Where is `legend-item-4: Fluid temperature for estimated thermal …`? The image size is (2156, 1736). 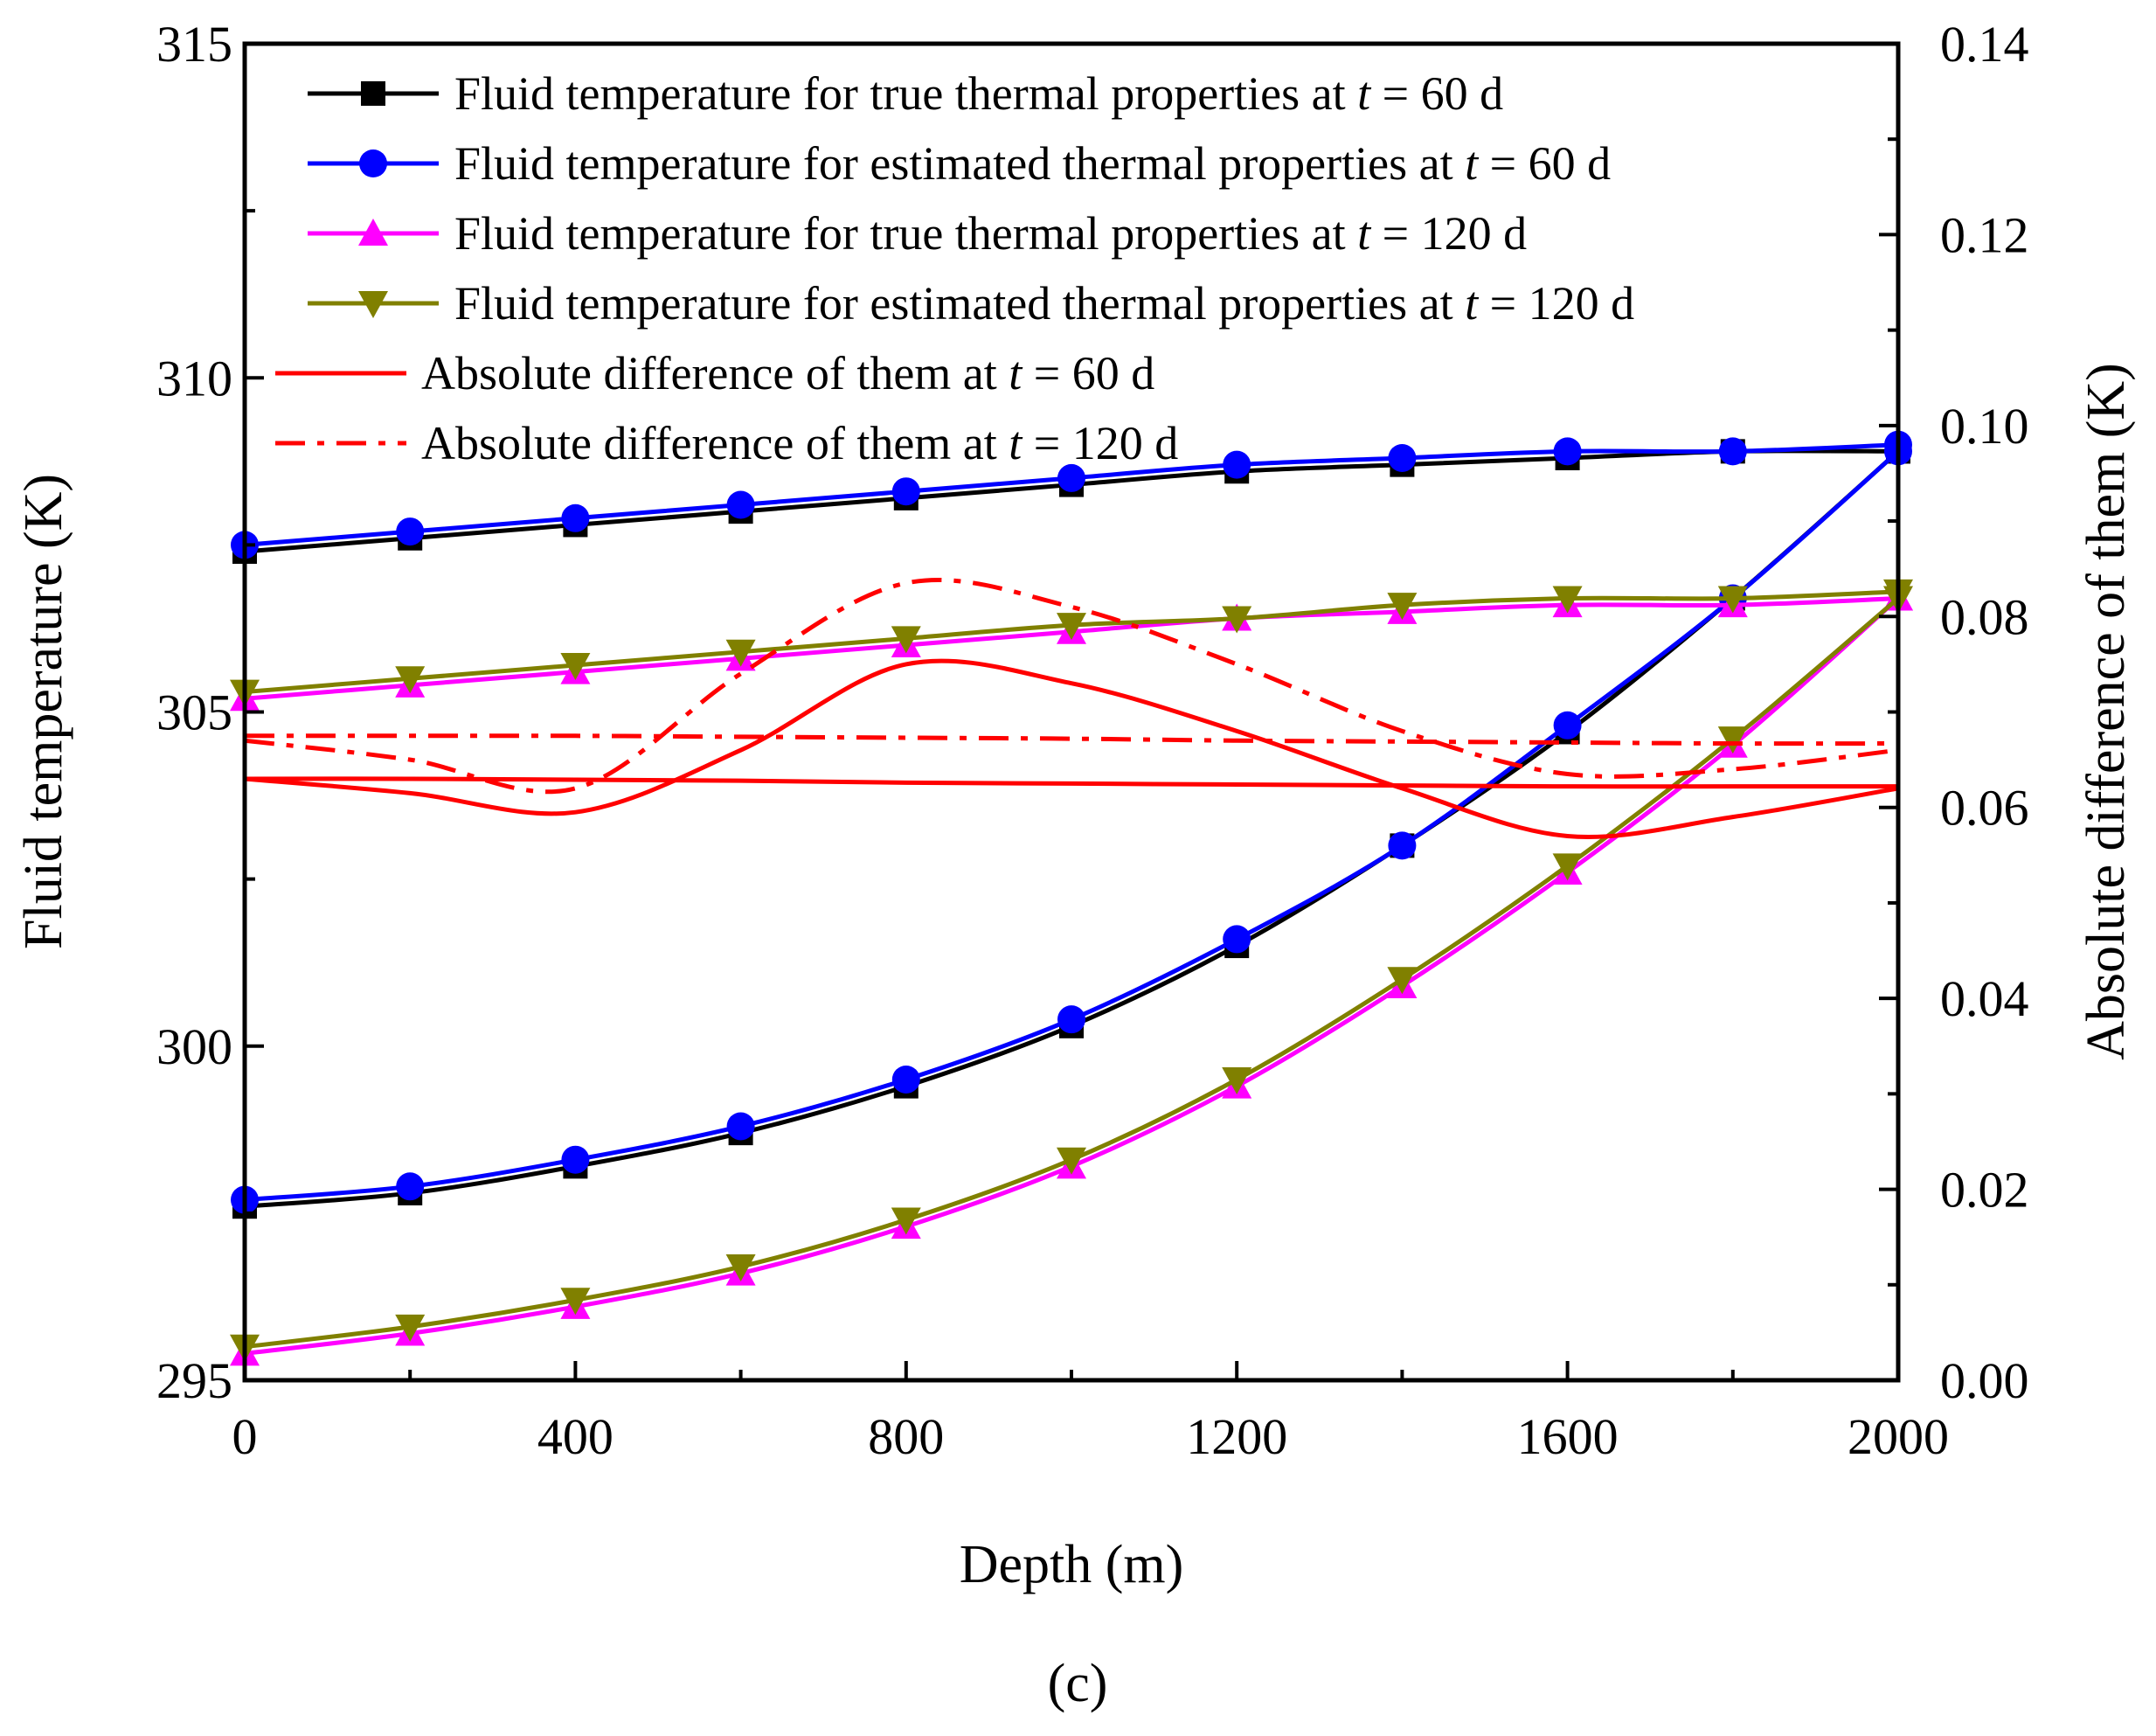 legend-item-4: Fluid temperature for estimated thermal … is located at coordinates (971, 303).